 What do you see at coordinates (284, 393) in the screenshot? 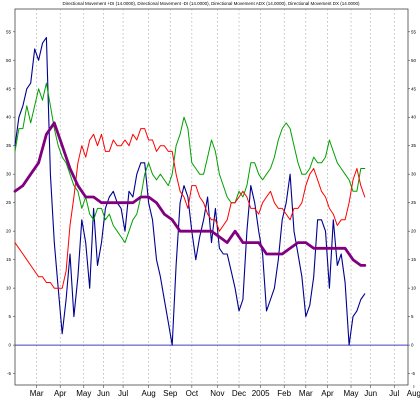
I see `x-tick-label: Feb` at bounding box center [284, 393].